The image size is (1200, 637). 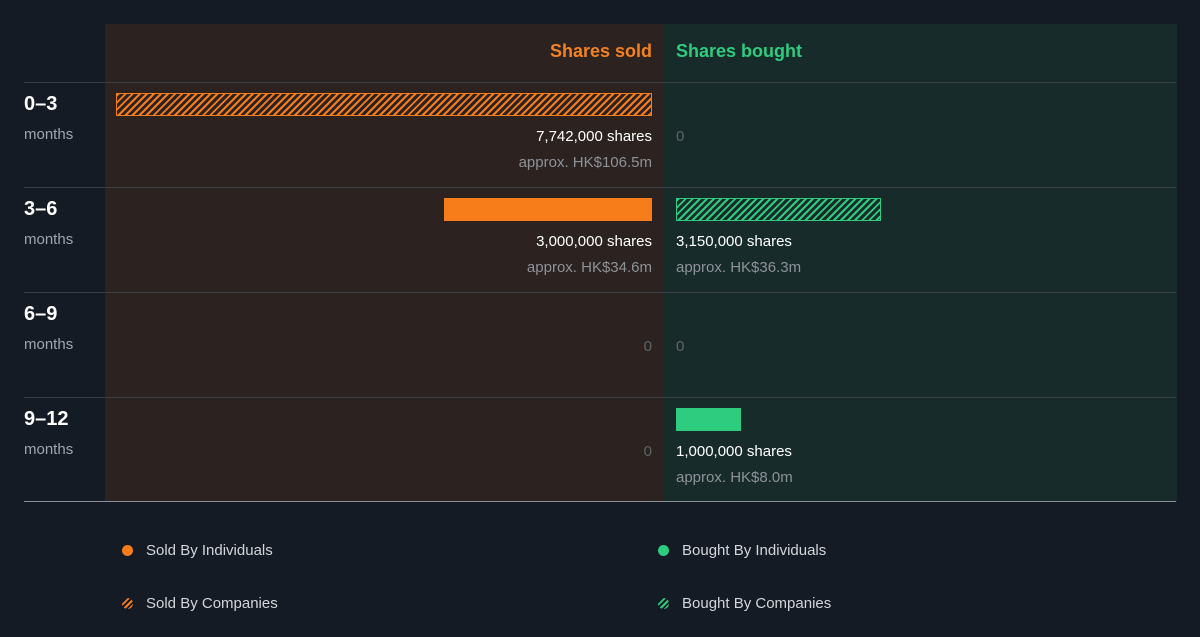 I want to click on shares-bought-header: Shares bought, so click(x=739, y=51).